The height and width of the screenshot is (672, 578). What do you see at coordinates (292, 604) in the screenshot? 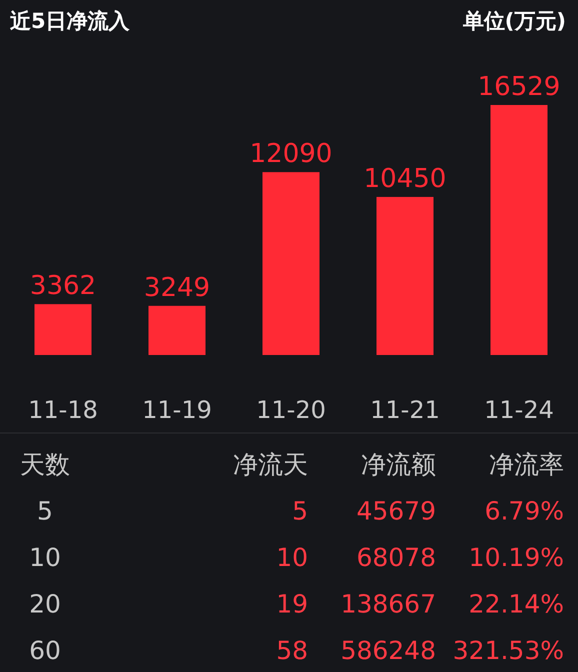
I see `text: 19` at bounding box center [292, 604].